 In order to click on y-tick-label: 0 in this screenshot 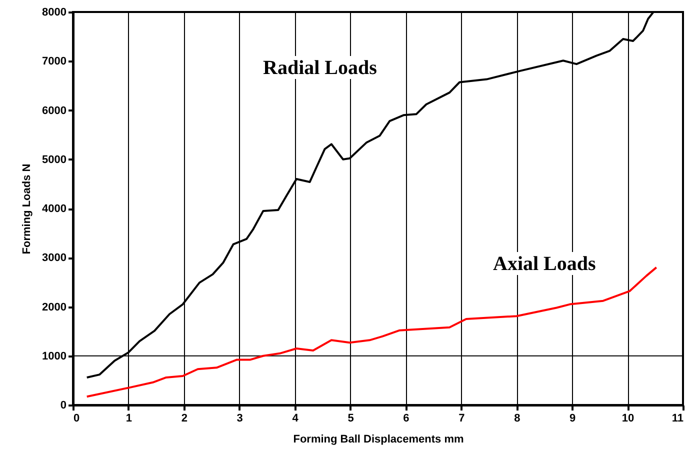, I will do `click(63, 406)`.